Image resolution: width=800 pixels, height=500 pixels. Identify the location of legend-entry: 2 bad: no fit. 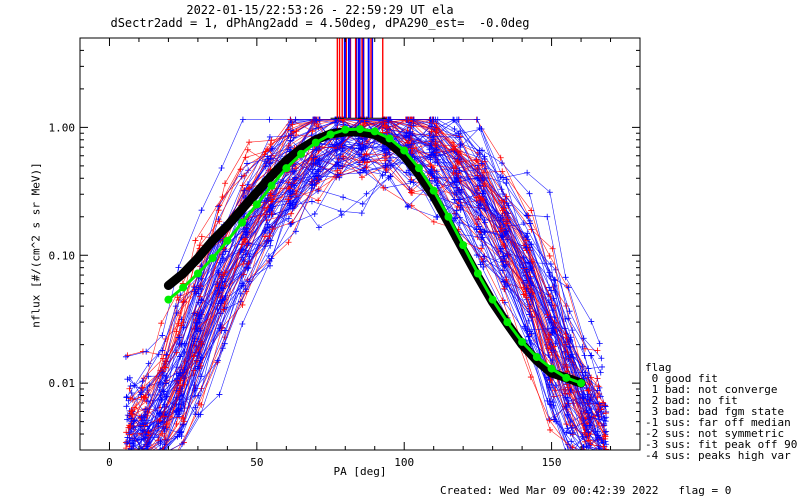
(691, 400).